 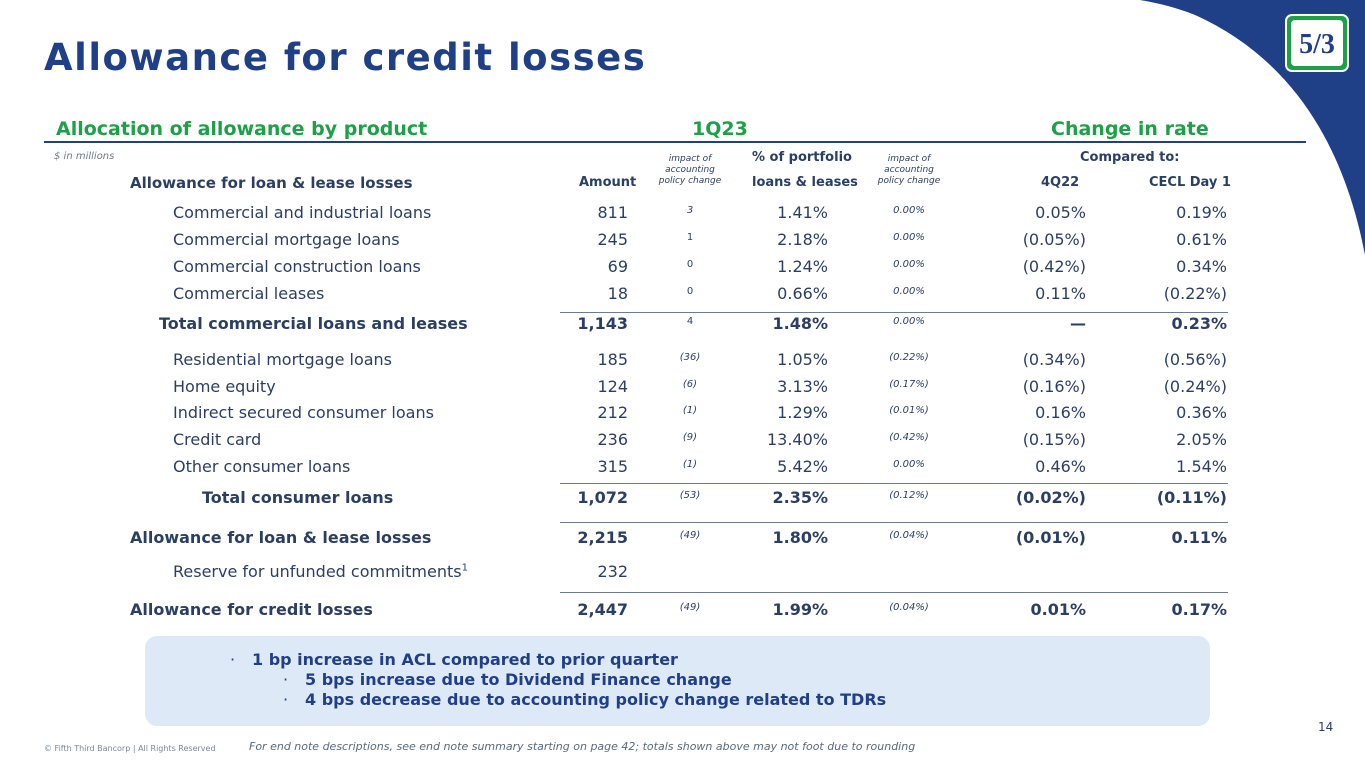 I want to click on row-cecl: 2.05%, so click(x=1201, y=439).